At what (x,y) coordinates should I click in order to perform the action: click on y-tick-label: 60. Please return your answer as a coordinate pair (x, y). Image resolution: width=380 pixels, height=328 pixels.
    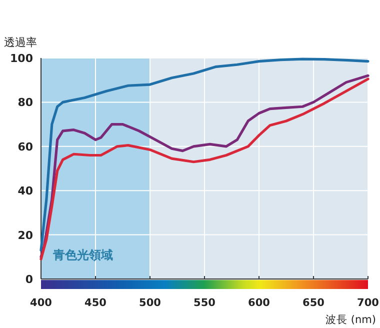
    Looking at the image, I should click on (26, 147).